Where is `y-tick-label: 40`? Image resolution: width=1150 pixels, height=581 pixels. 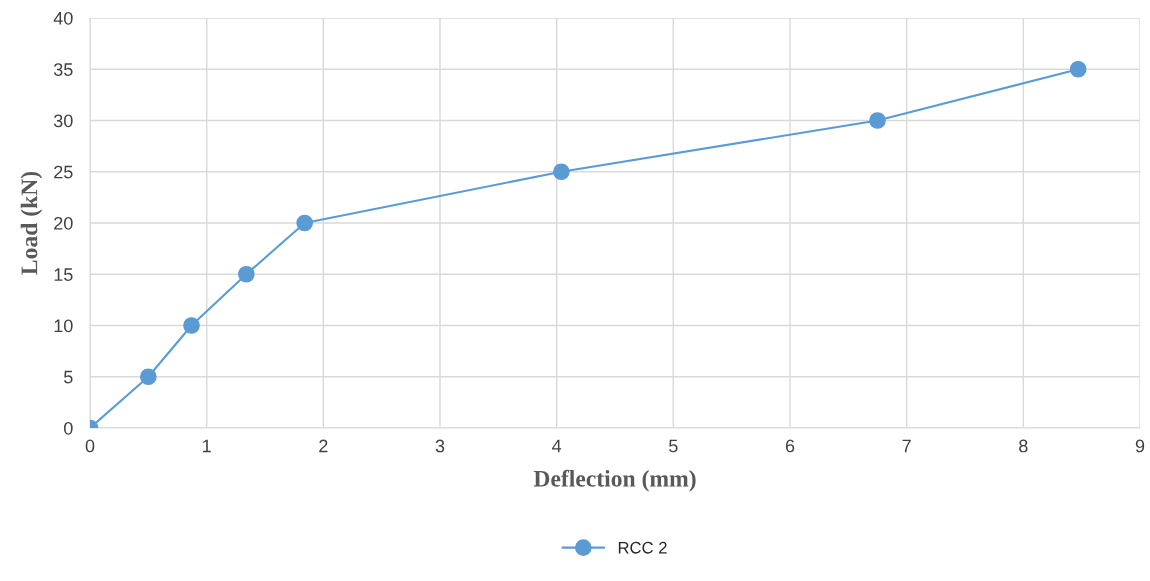 y-tick-label: 40 is located at coordinates (63, 18).